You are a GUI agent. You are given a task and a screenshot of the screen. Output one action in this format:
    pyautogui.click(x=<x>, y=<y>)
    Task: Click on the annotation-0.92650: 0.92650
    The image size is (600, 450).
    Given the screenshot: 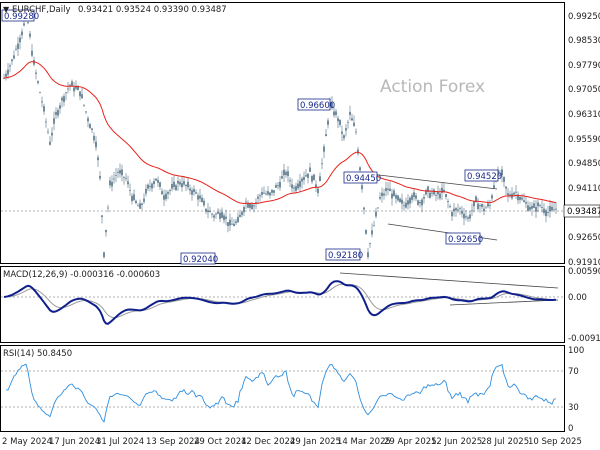 What is the action you would take?
    pyautogui.click(x=464, y=238)
    